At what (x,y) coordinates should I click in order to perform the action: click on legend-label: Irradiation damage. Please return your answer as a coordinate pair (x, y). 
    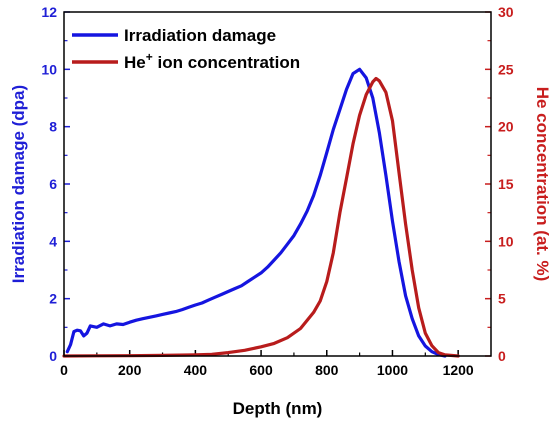
    Looking at the image, I should click on (200, 35).